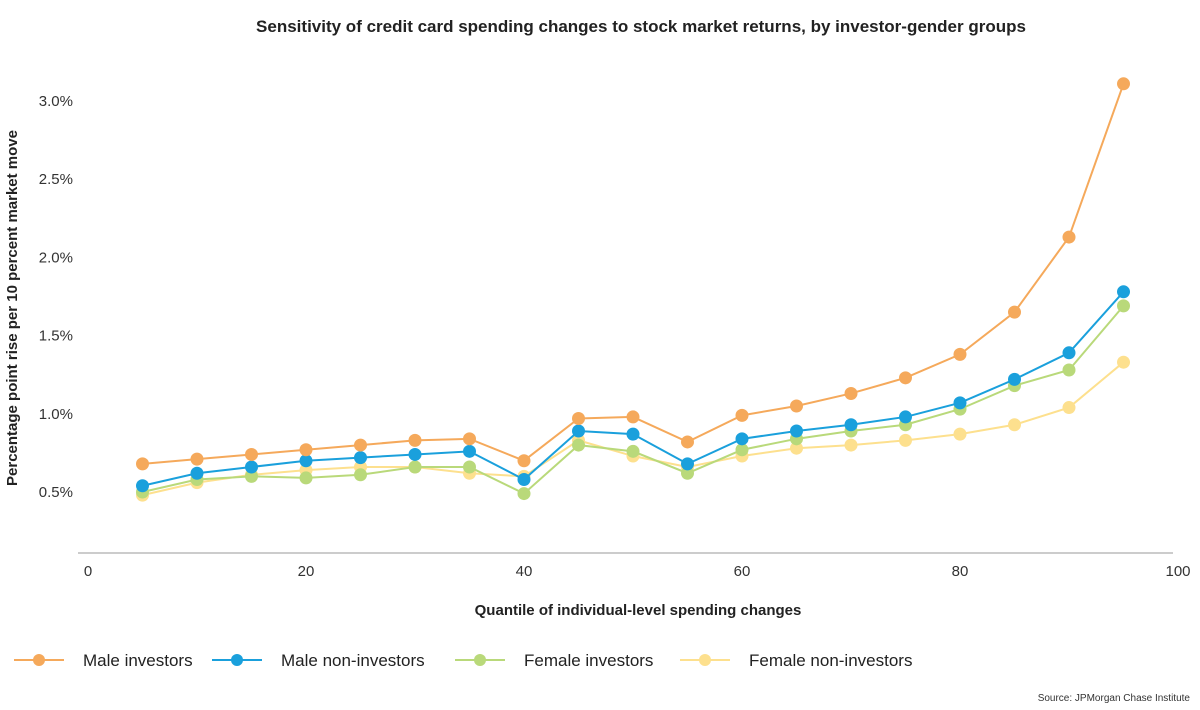 The width and height of the screenshot is (1200, 710). Describe the element at coordinates (960, 571) in the screenshot. I see `x-tick-label: 80` at that location.